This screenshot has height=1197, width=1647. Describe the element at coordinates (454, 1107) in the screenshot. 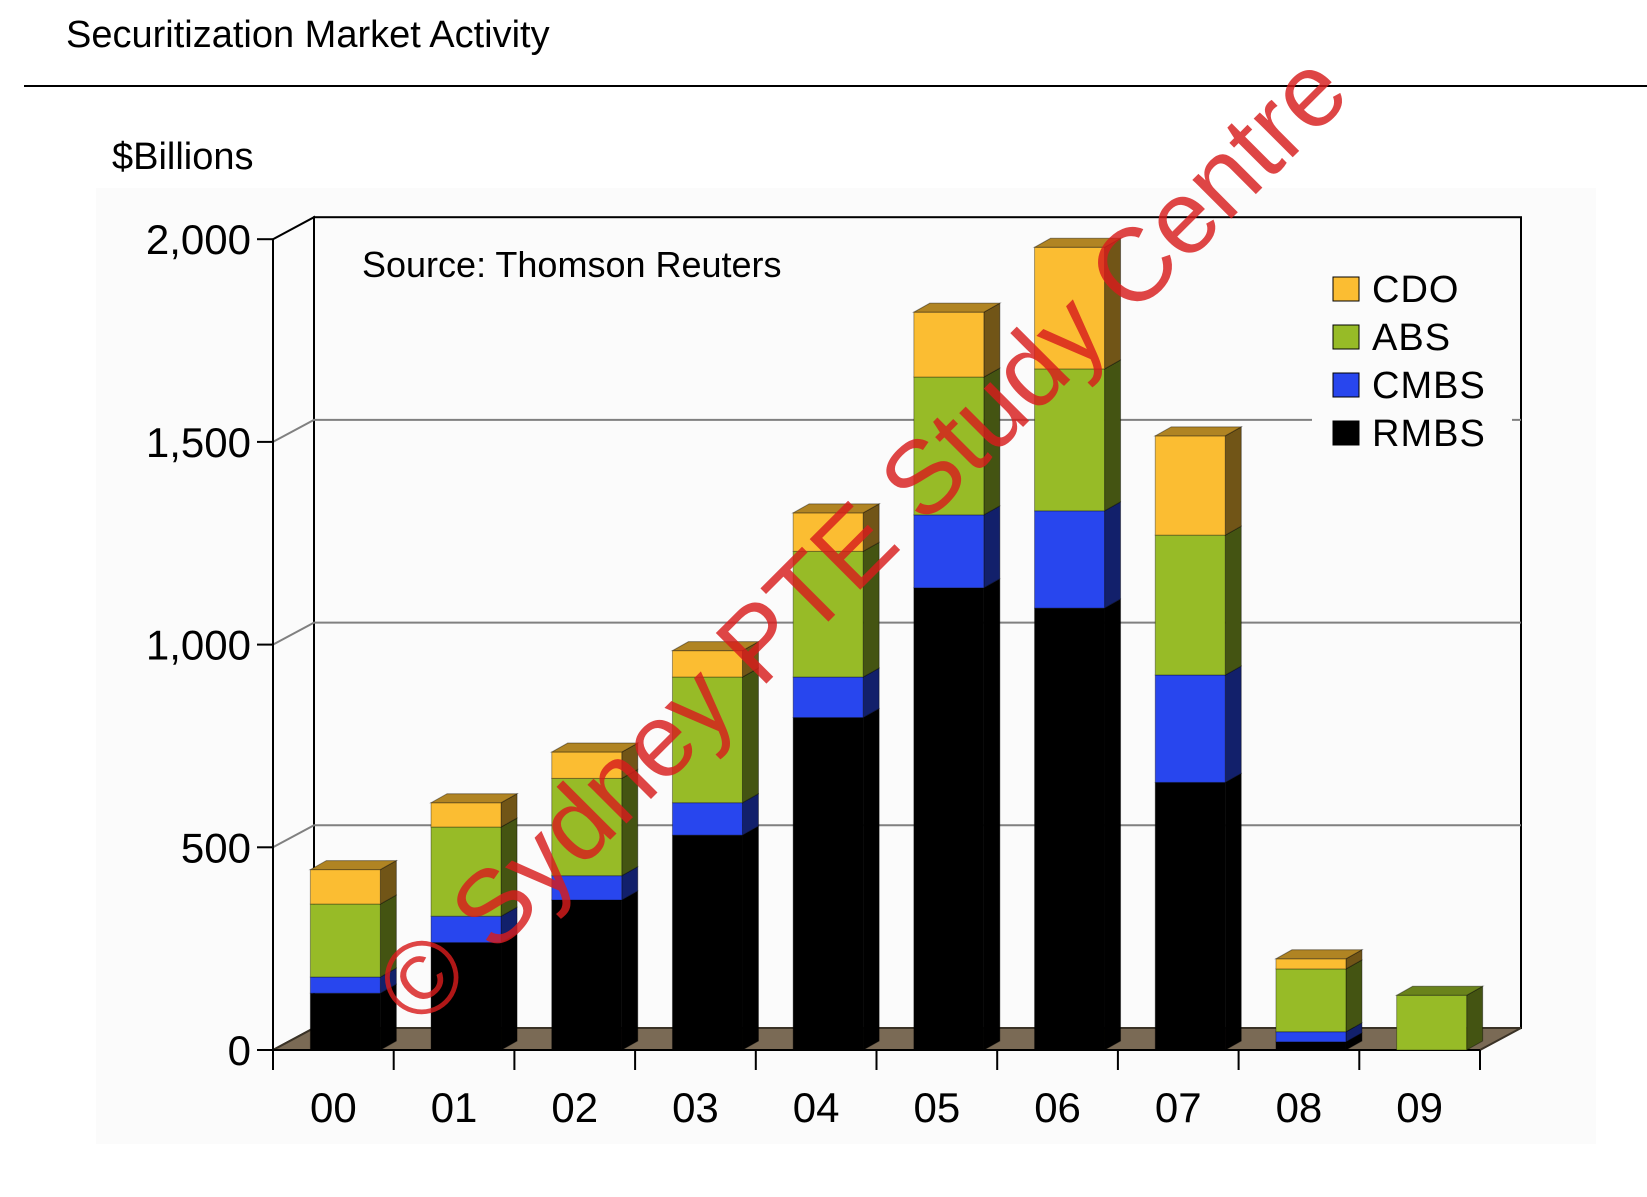

I see `x-tick-label: 01` at that location.